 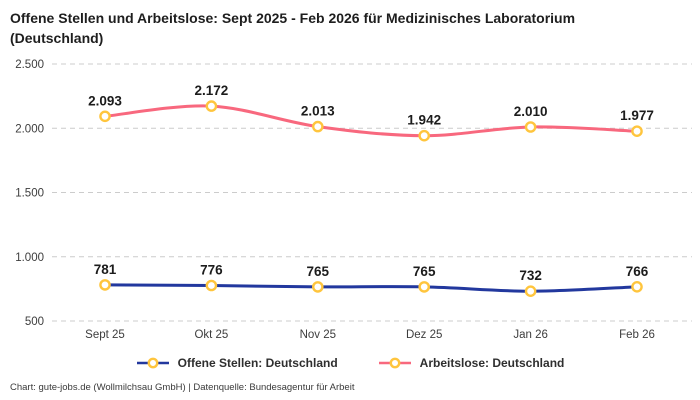 What do you see at coordinates (105, 335) in the screenshot?
I see `x-axis-tick-label: Sept 25` at bounding box center [105, 335].